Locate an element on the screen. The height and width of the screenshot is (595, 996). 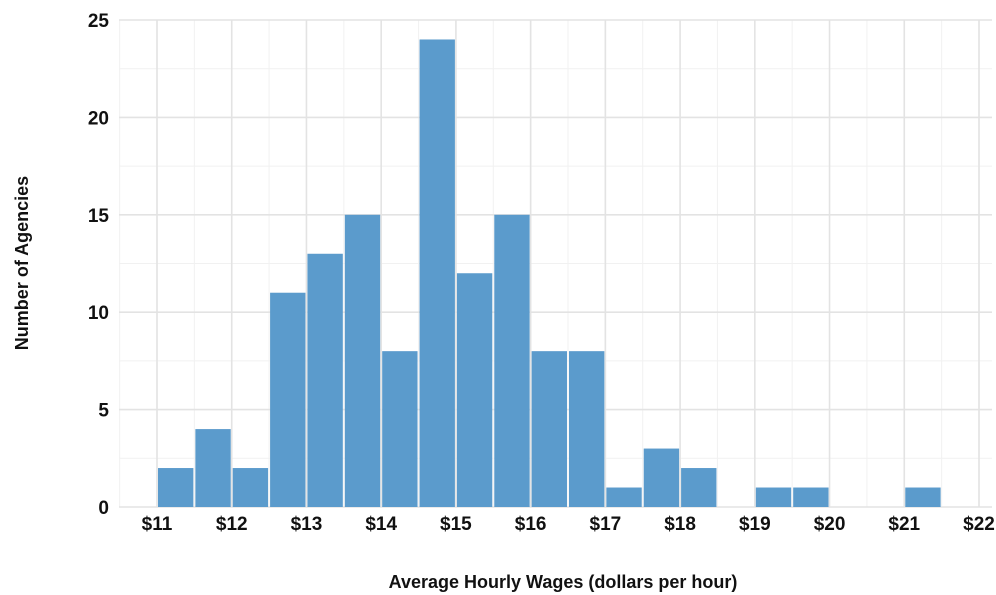
x-tick-label: $21 is located at coordinates (904, 524).